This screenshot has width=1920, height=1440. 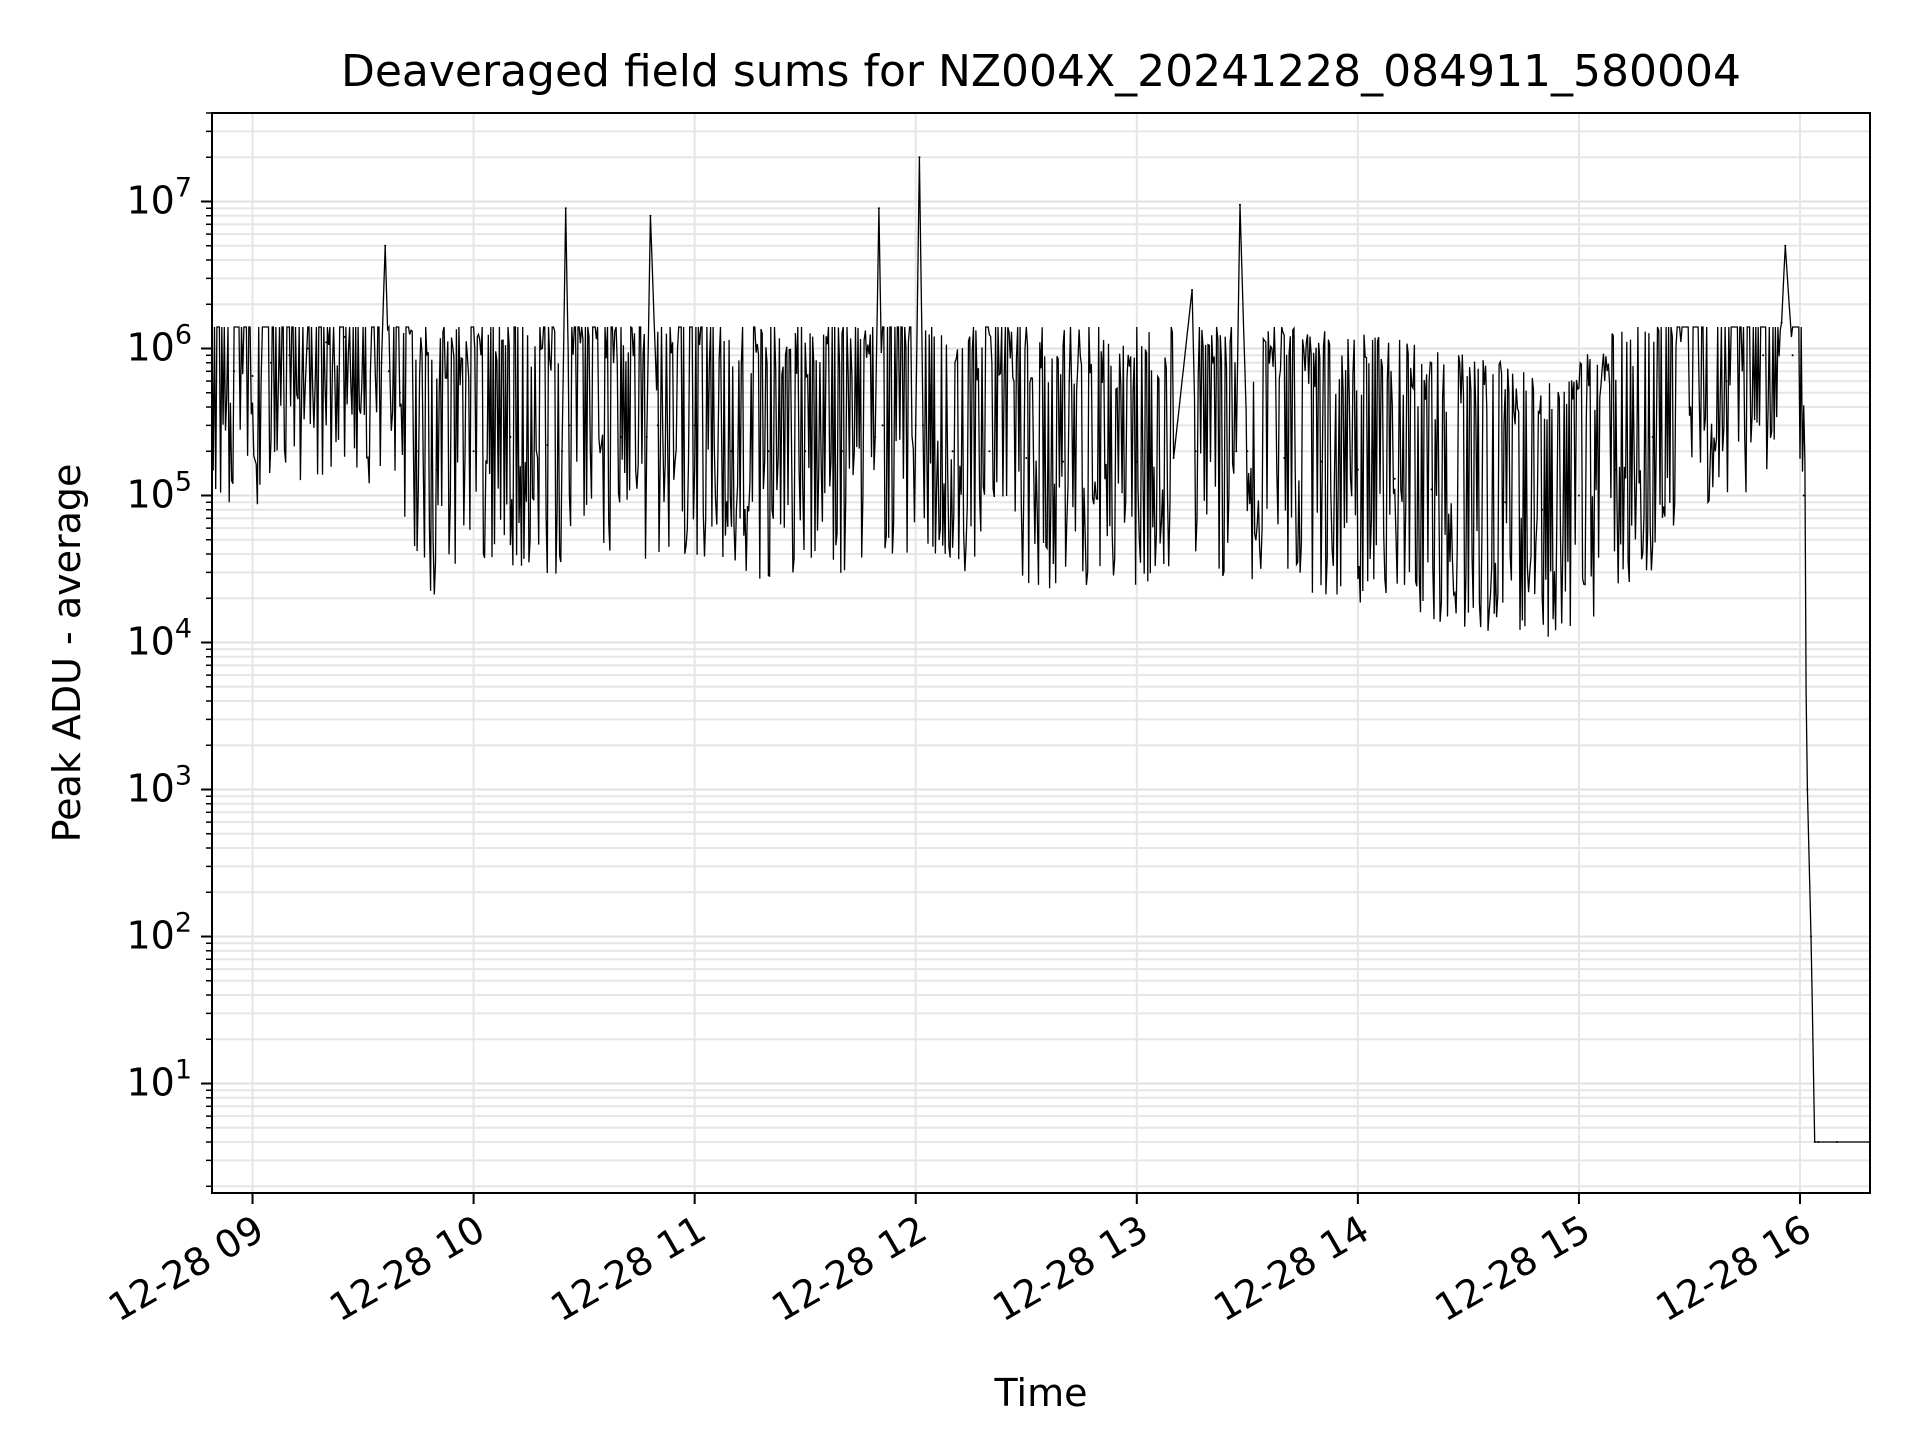 What do you see at coordinates (1070, 1269) in the screenshot?
I see `x-tick-label: 12-28 13` at bounding box center [1070, 1269].